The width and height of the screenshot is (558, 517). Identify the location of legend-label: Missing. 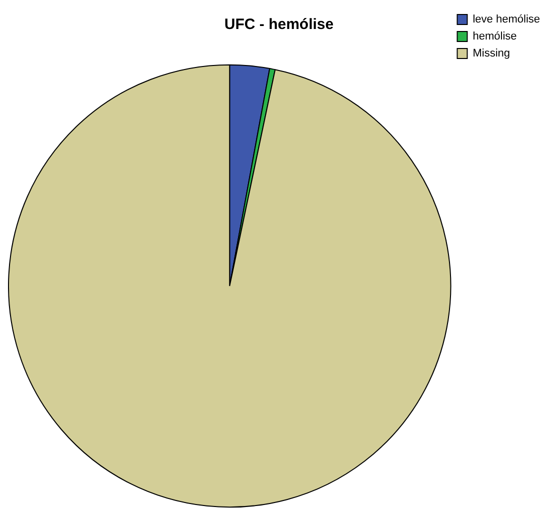
(491, 54).